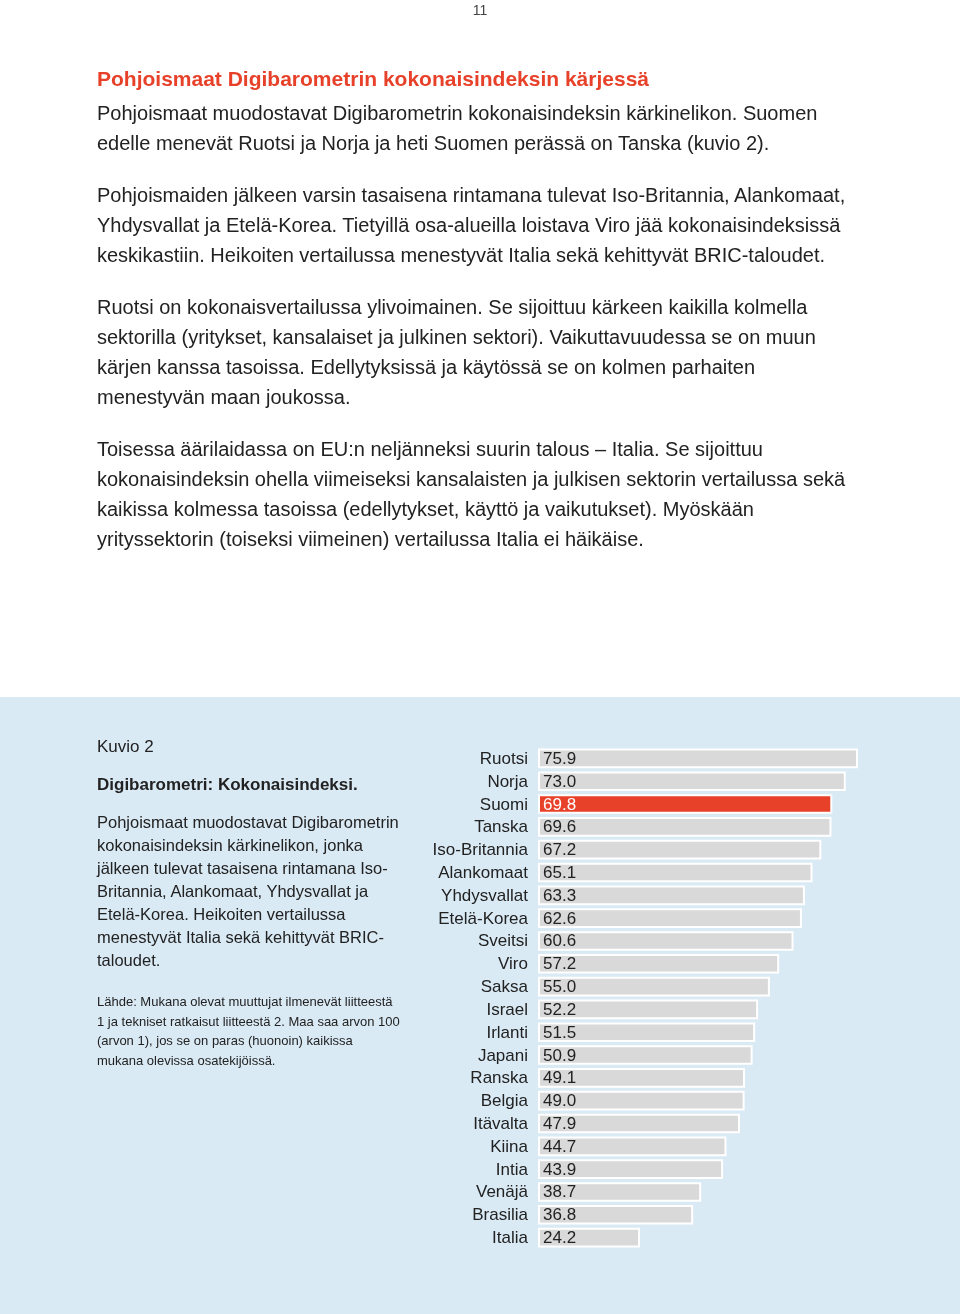 Image resolution: width=960 pixels, height=1314 pixels. Describe the element at coordinates (504, 1101) in the screenshot. I see `y-tick-label: Belgia` at that location.